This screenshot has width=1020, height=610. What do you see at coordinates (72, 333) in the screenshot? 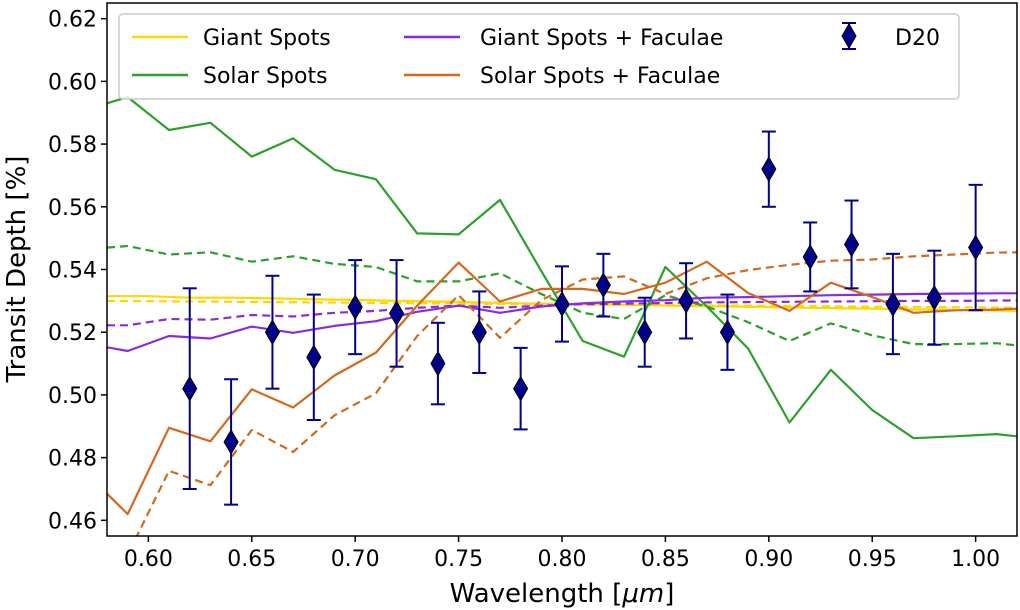
I see `y-tick-label: 0.52` at bounding box center [72, 333].